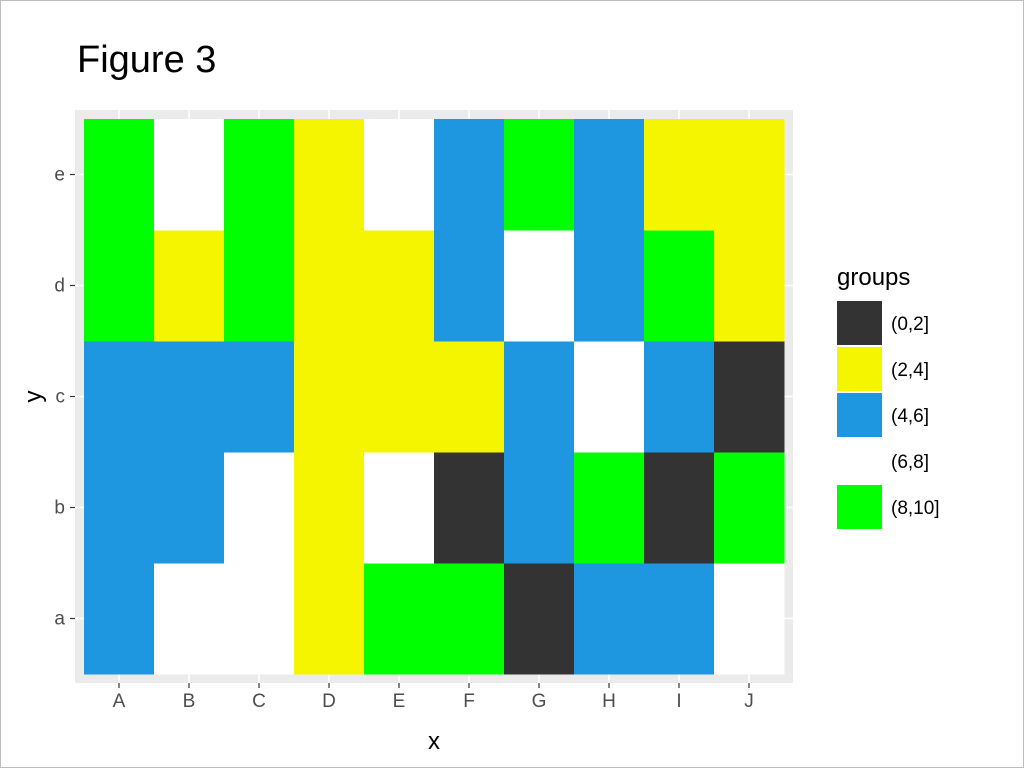  I want to click on heatmap-cell-H-a, so click(609, 619).